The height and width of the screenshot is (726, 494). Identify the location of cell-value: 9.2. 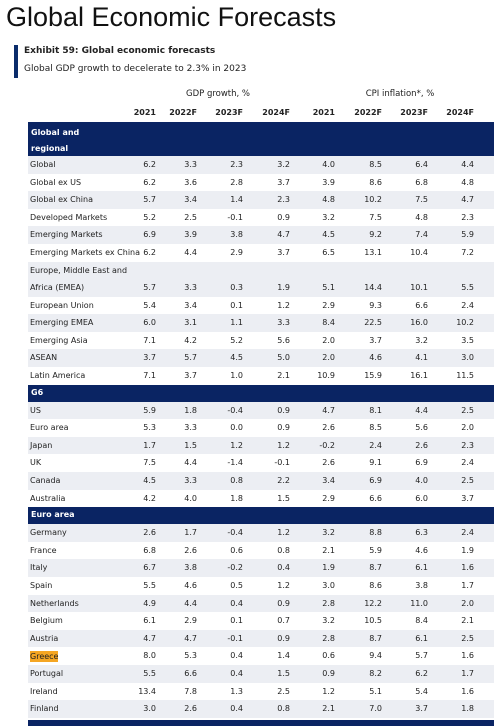
(375, 235).